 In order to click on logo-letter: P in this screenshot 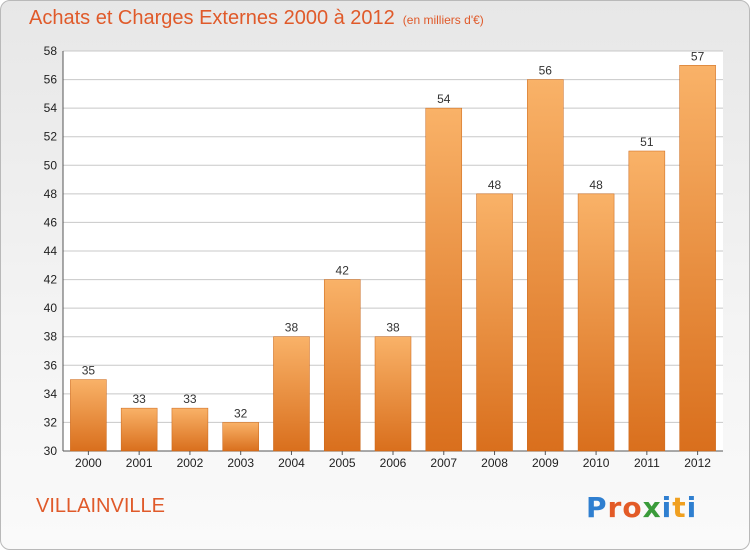, I will do `click(597, 507)`.